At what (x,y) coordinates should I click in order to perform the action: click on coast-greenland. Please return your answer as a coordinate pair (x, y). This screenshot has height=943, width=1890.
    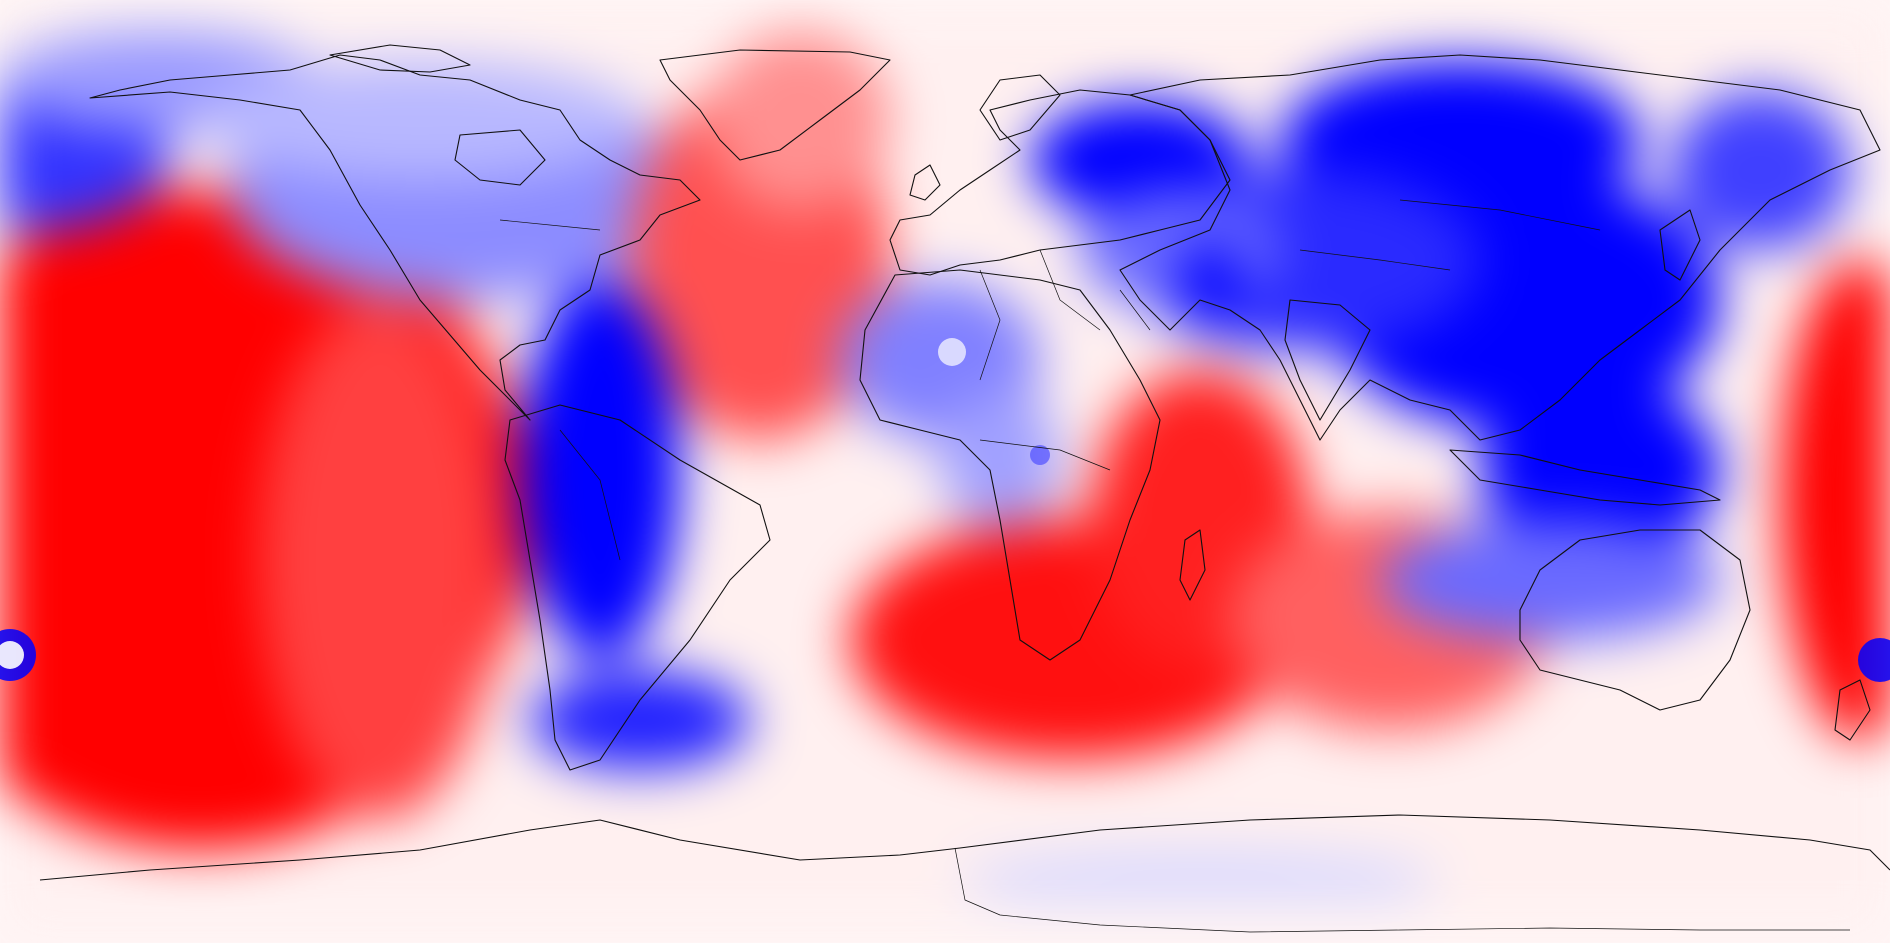
    Looking at the image, I should click on (775, 105).